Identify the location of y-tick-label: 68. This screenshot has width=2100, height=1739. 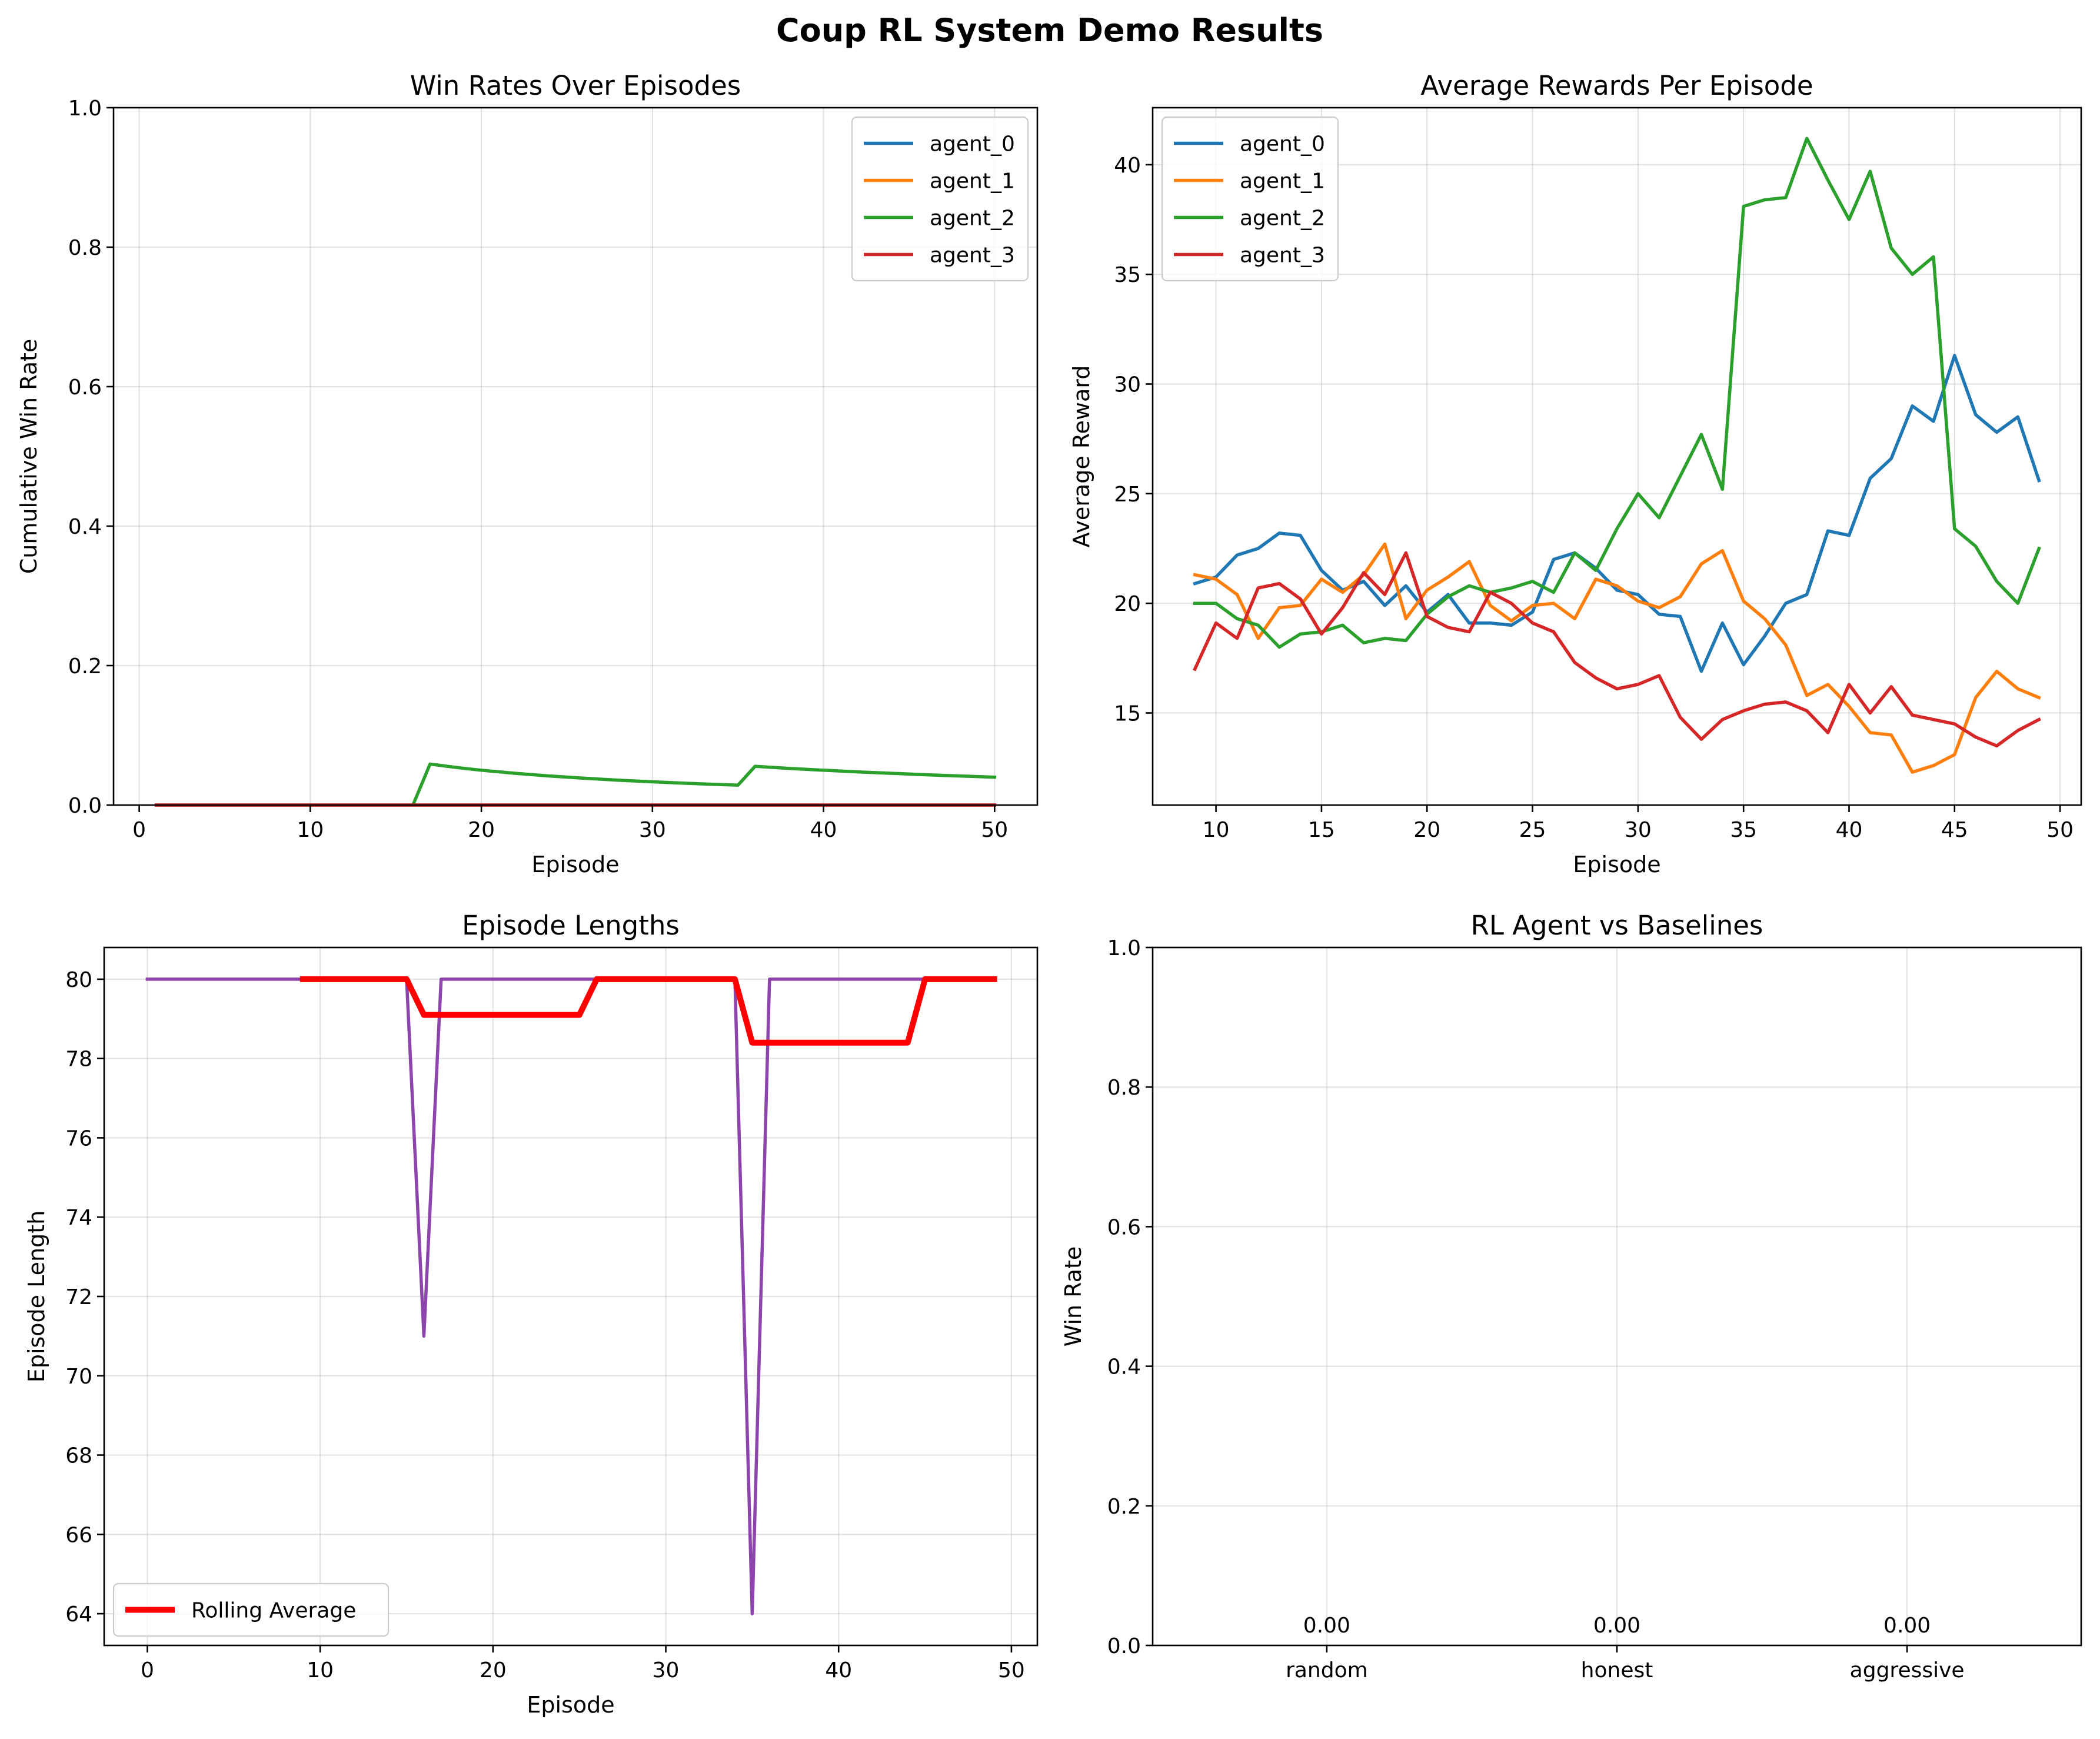
(78, 1456).